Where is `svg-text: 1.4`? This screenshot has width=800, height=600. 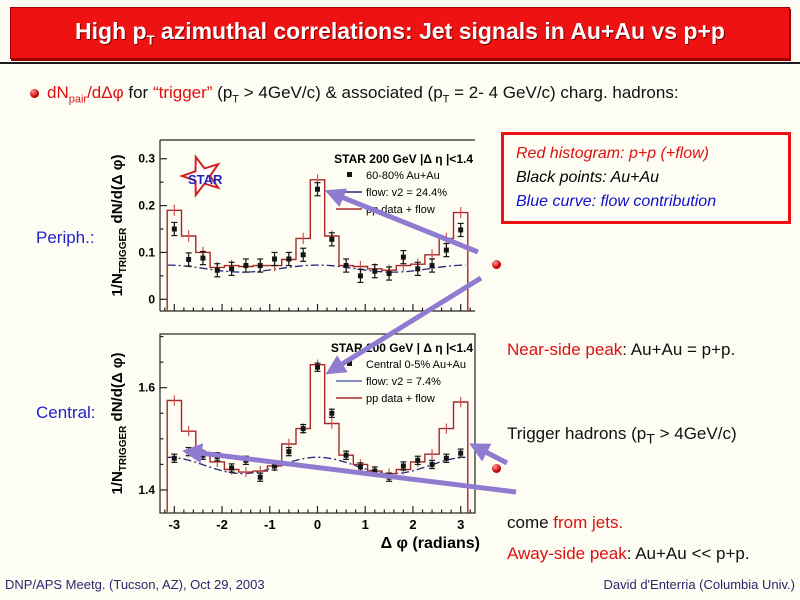
svg-text: 1.4 is located at coordinates (146, 490).